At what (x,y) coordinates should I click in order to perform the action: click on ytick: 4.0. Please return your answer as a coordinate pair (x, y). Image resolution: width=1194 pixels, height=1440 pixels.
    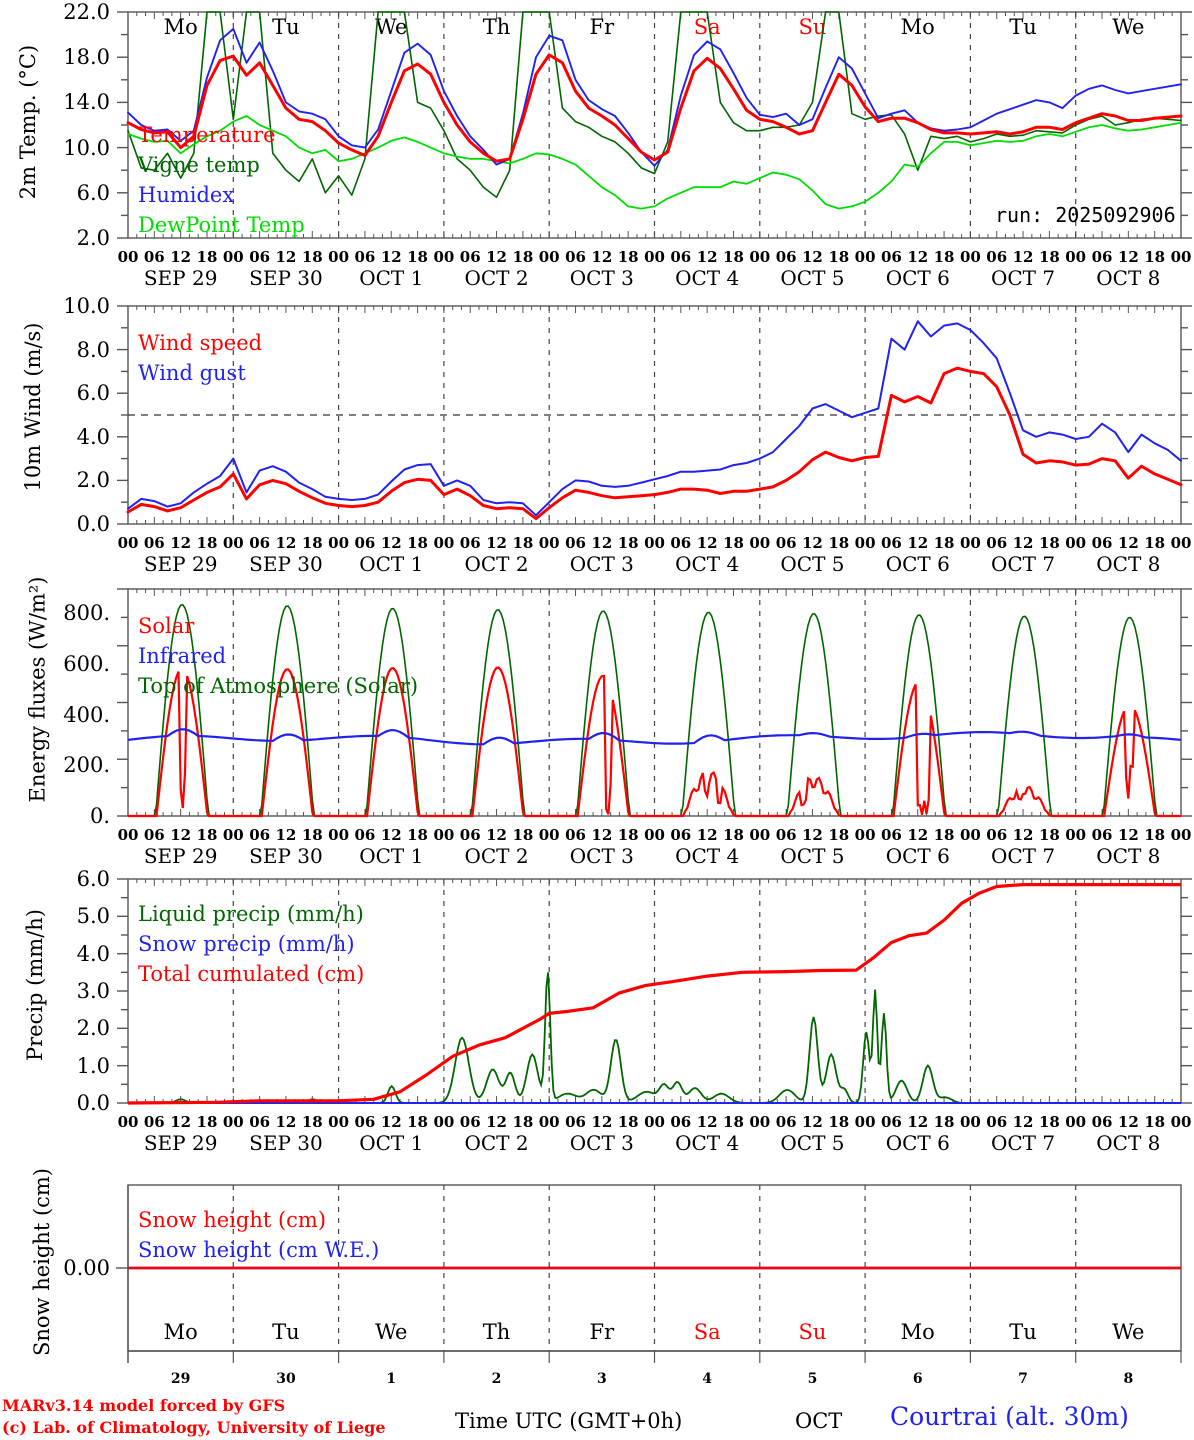
    Looking at the image, I should click on (93, 953).